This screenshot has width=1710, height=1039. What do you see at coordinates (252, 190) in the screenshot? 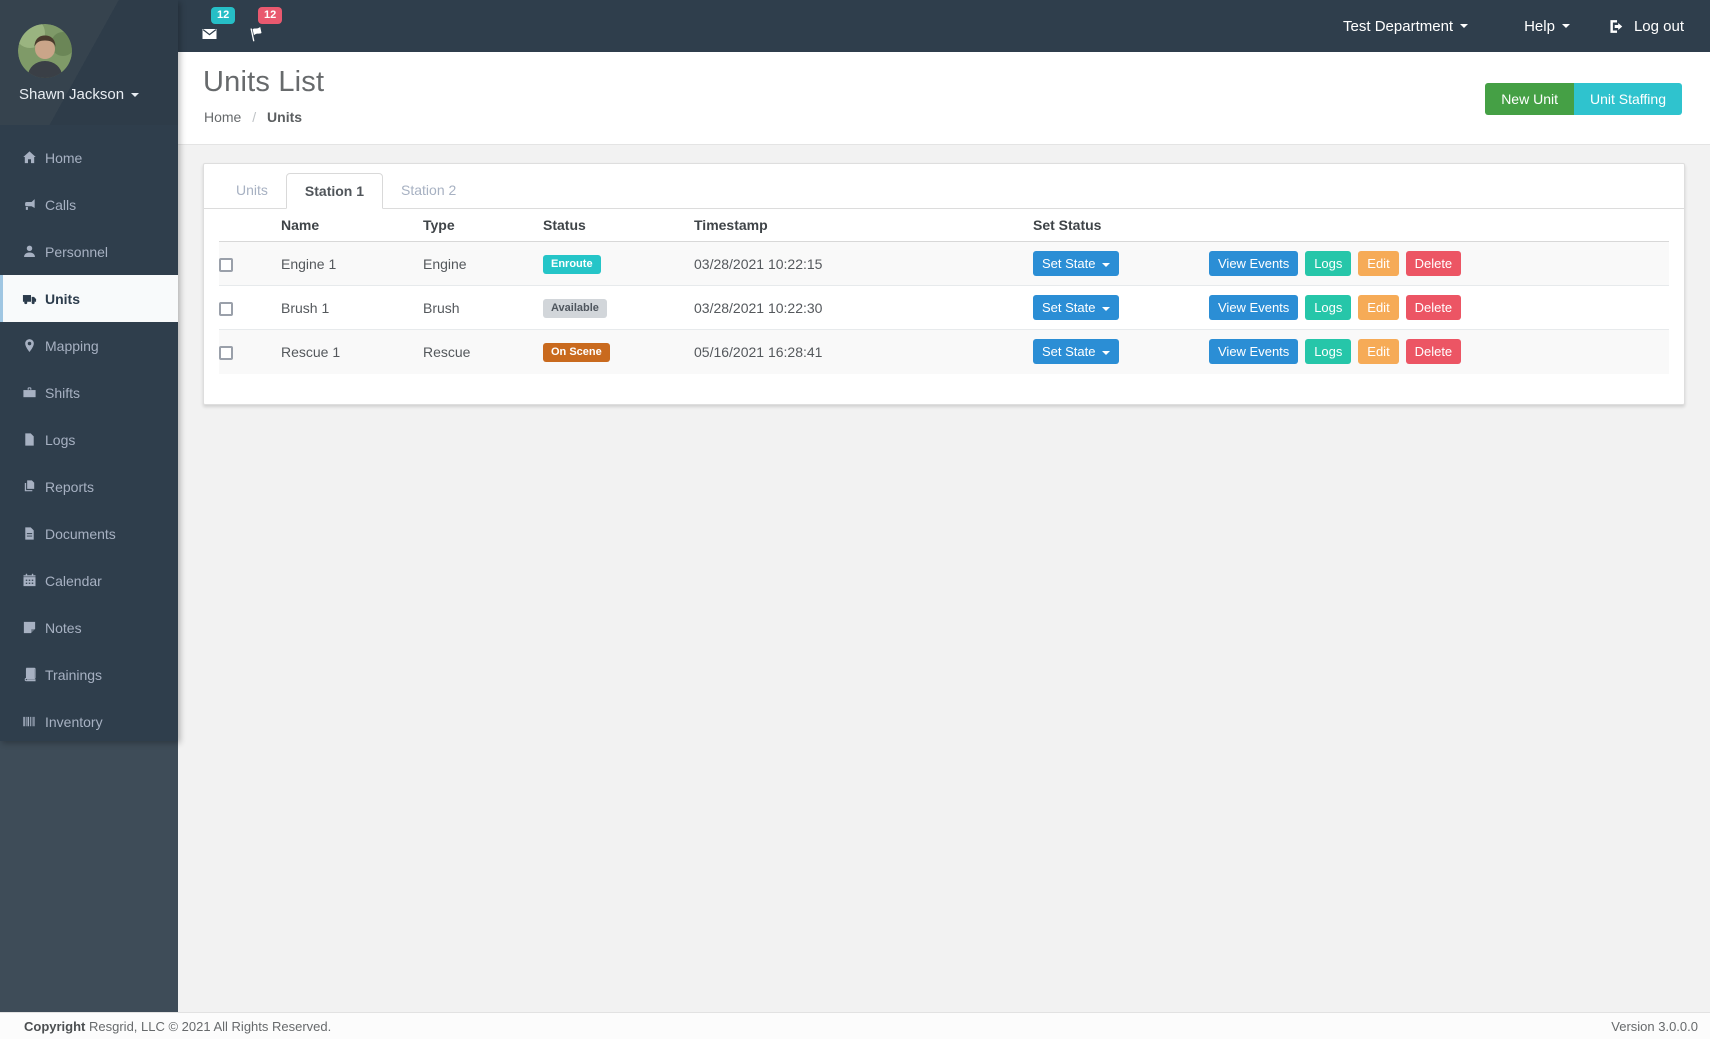
I see `tab-units: Units` at bounding box center [252, 190].